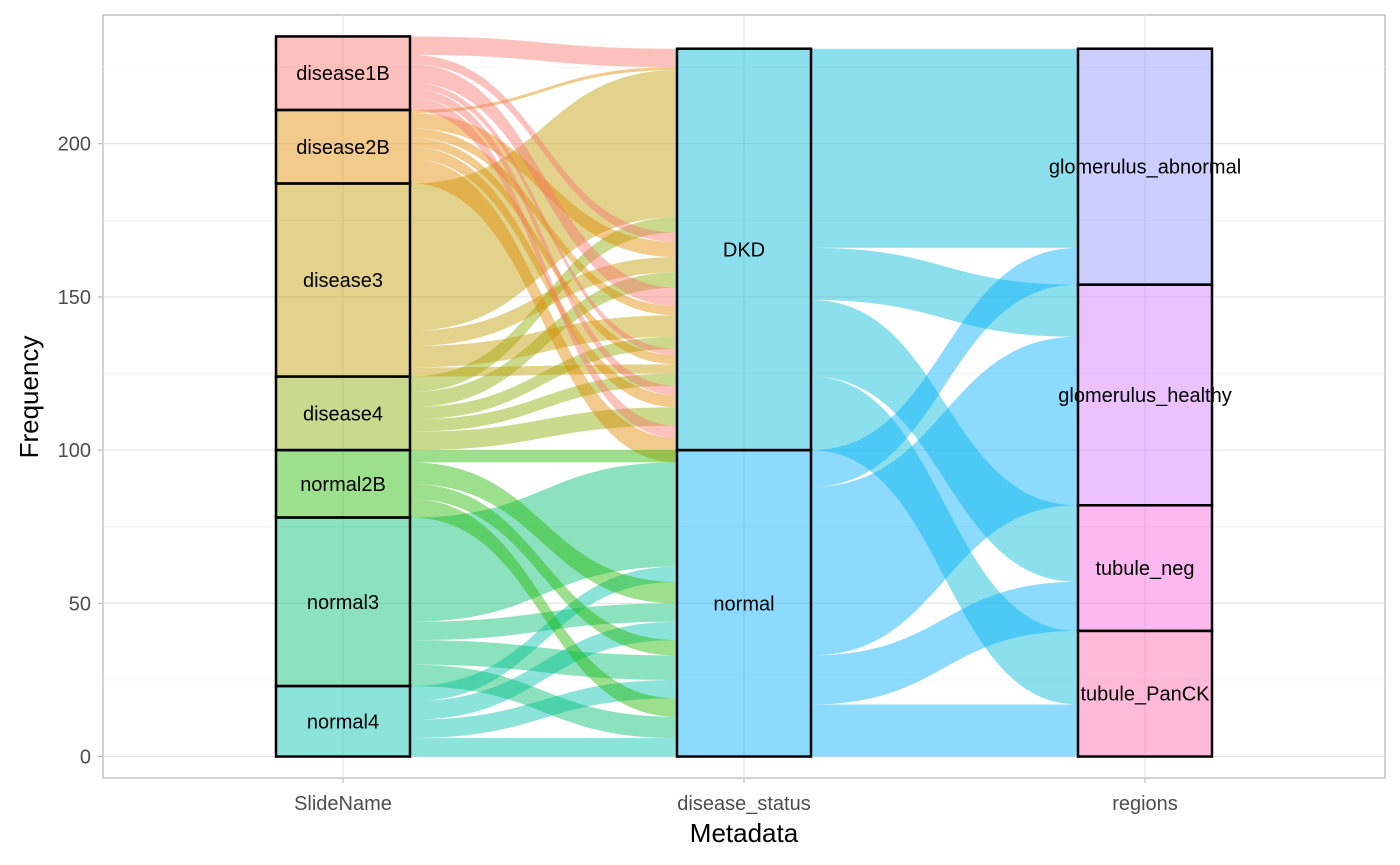 This screenshot has width=1400, height=865. I want to click on stratum-normal3, so click(343, 602).